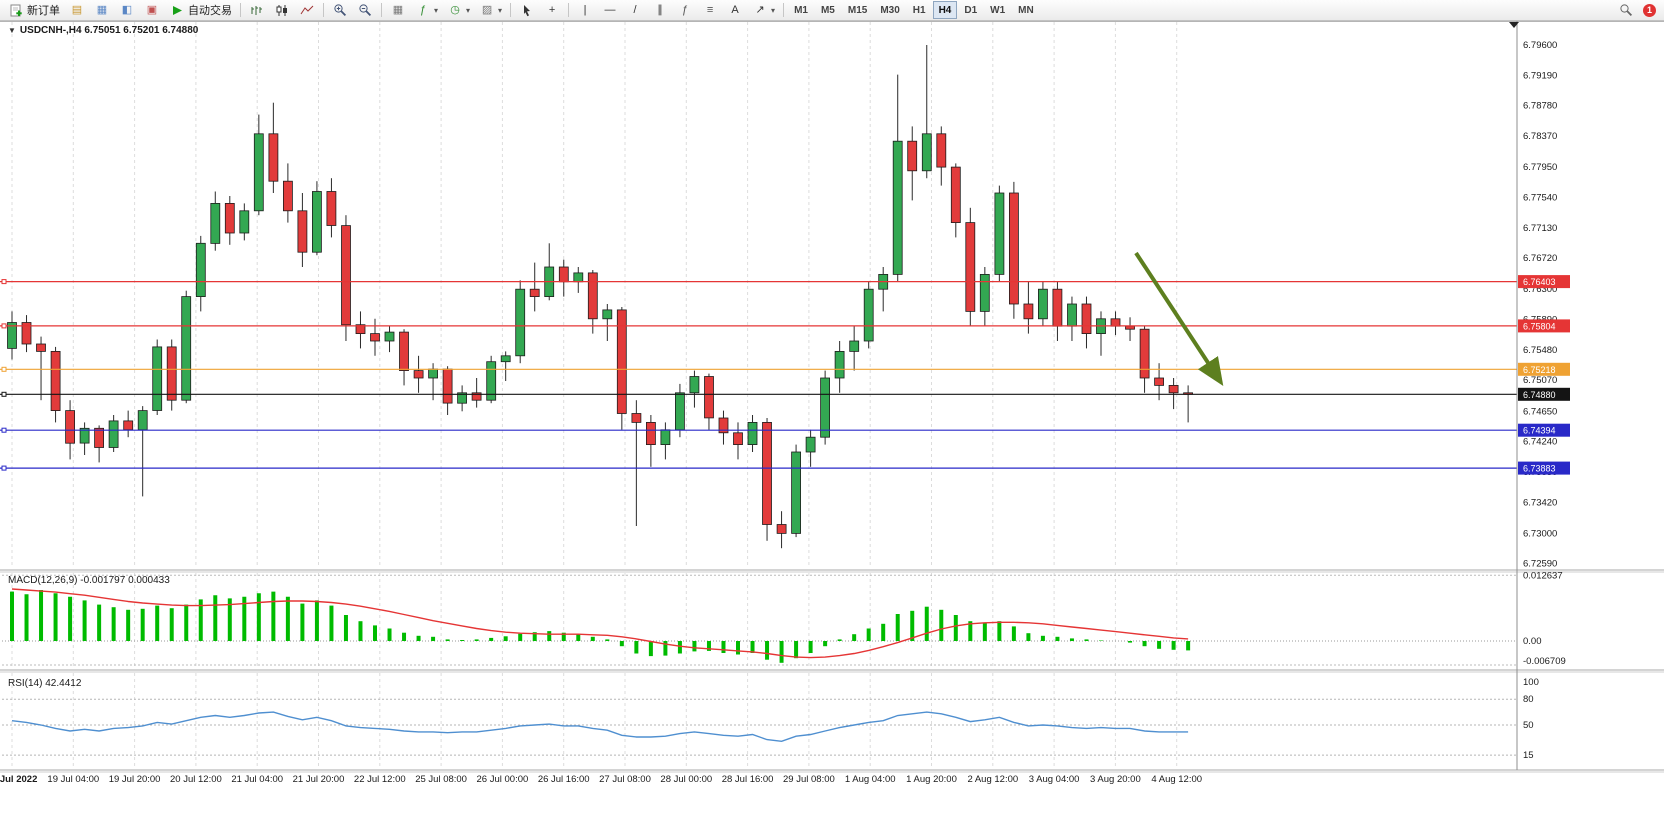 This screenshot has height=839, width=1664. What do you see at coordinates (1649, 10) in the screenshot?
I see `alerts-badge: 1` at bounding box center [1649, 10].